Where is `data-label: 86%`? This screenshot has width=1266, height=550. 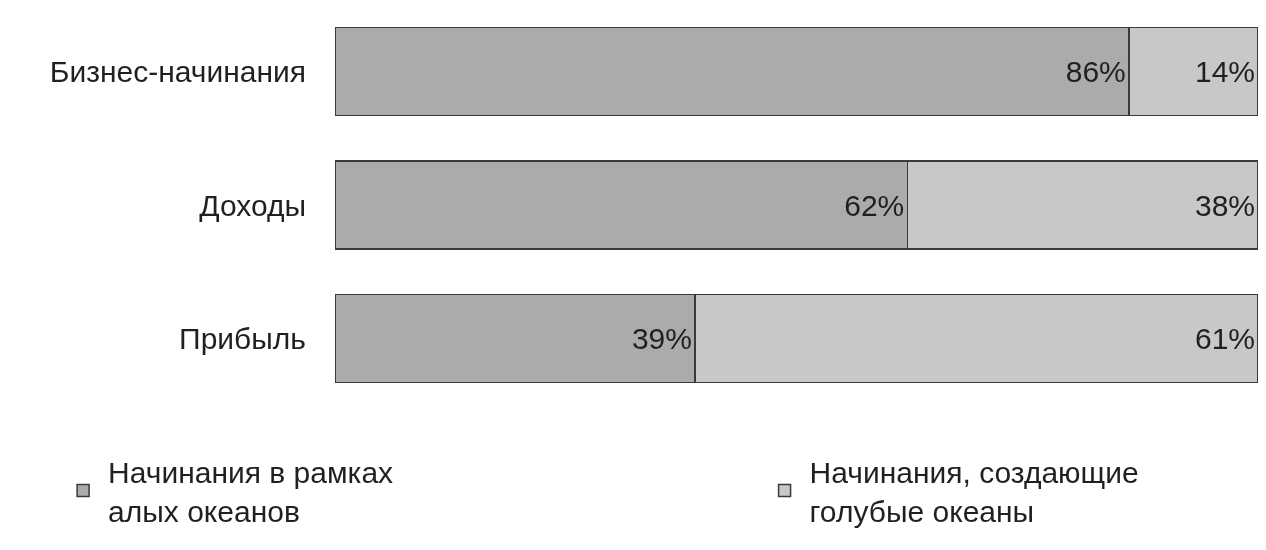
data-label: 86% is located at coordinates (1095, 72).